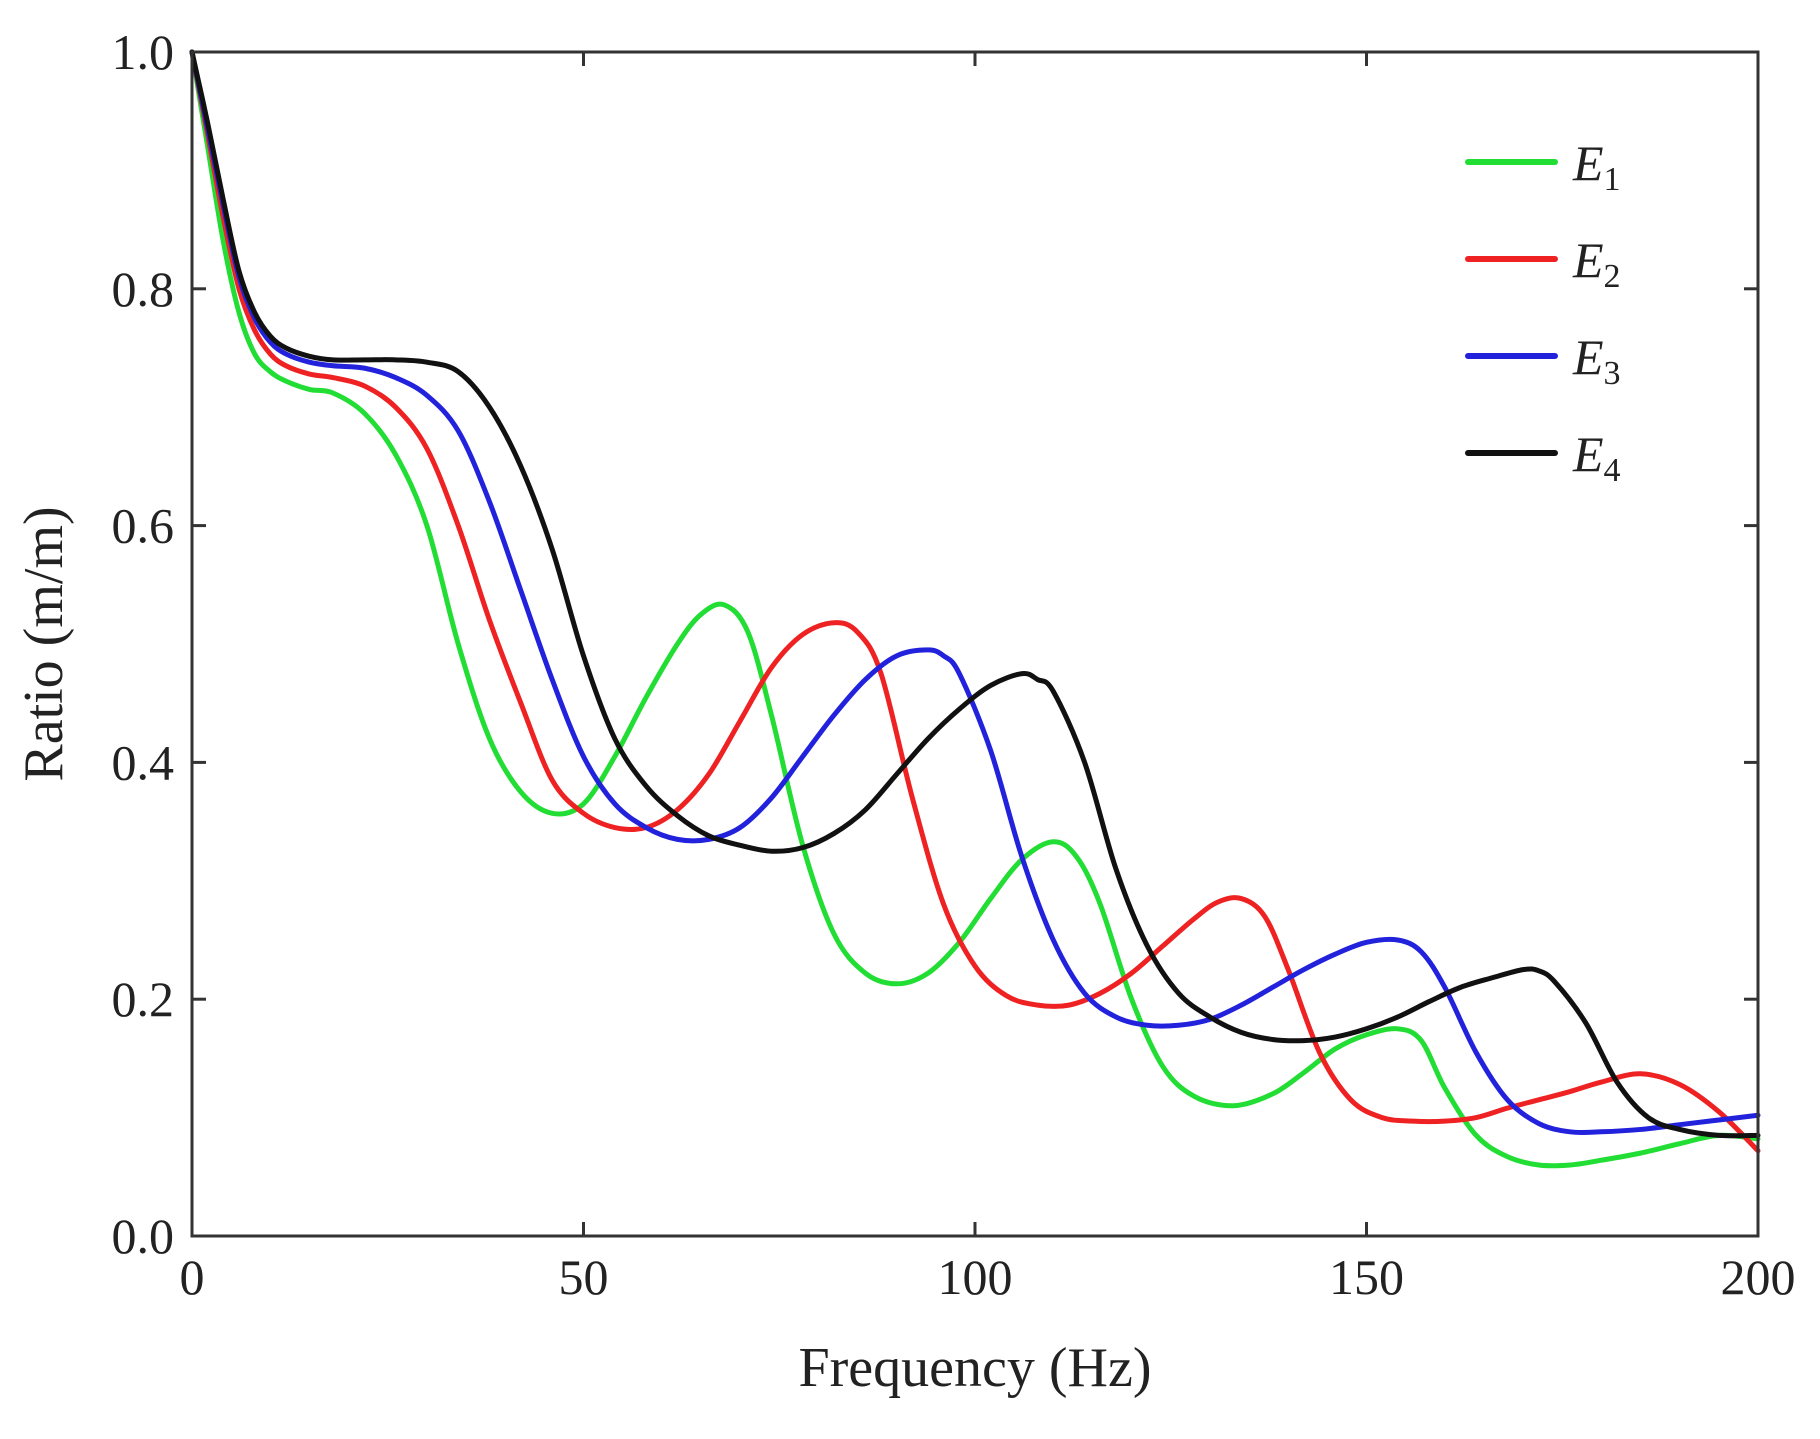 The height and width of the screenshot is (1439, 1820). I want to click on x-tick-label: 50, so click(584, 1277).